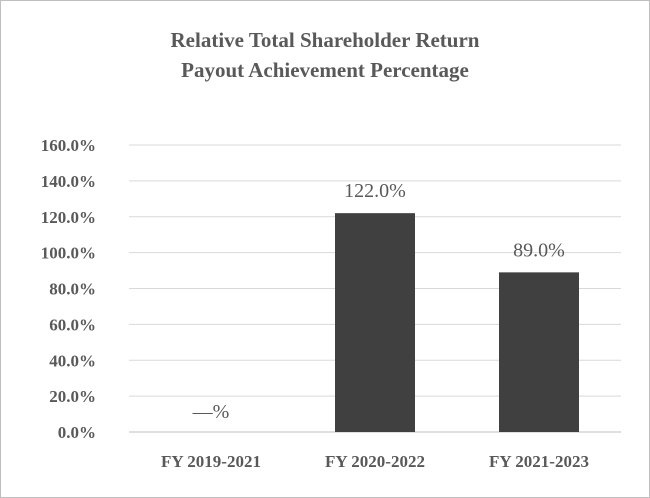 This screenshot has width=650, height=498. Describe the element at coordinates (72, 396) in the screenshot. I see `y-tick-label: 20.0%` at that location.